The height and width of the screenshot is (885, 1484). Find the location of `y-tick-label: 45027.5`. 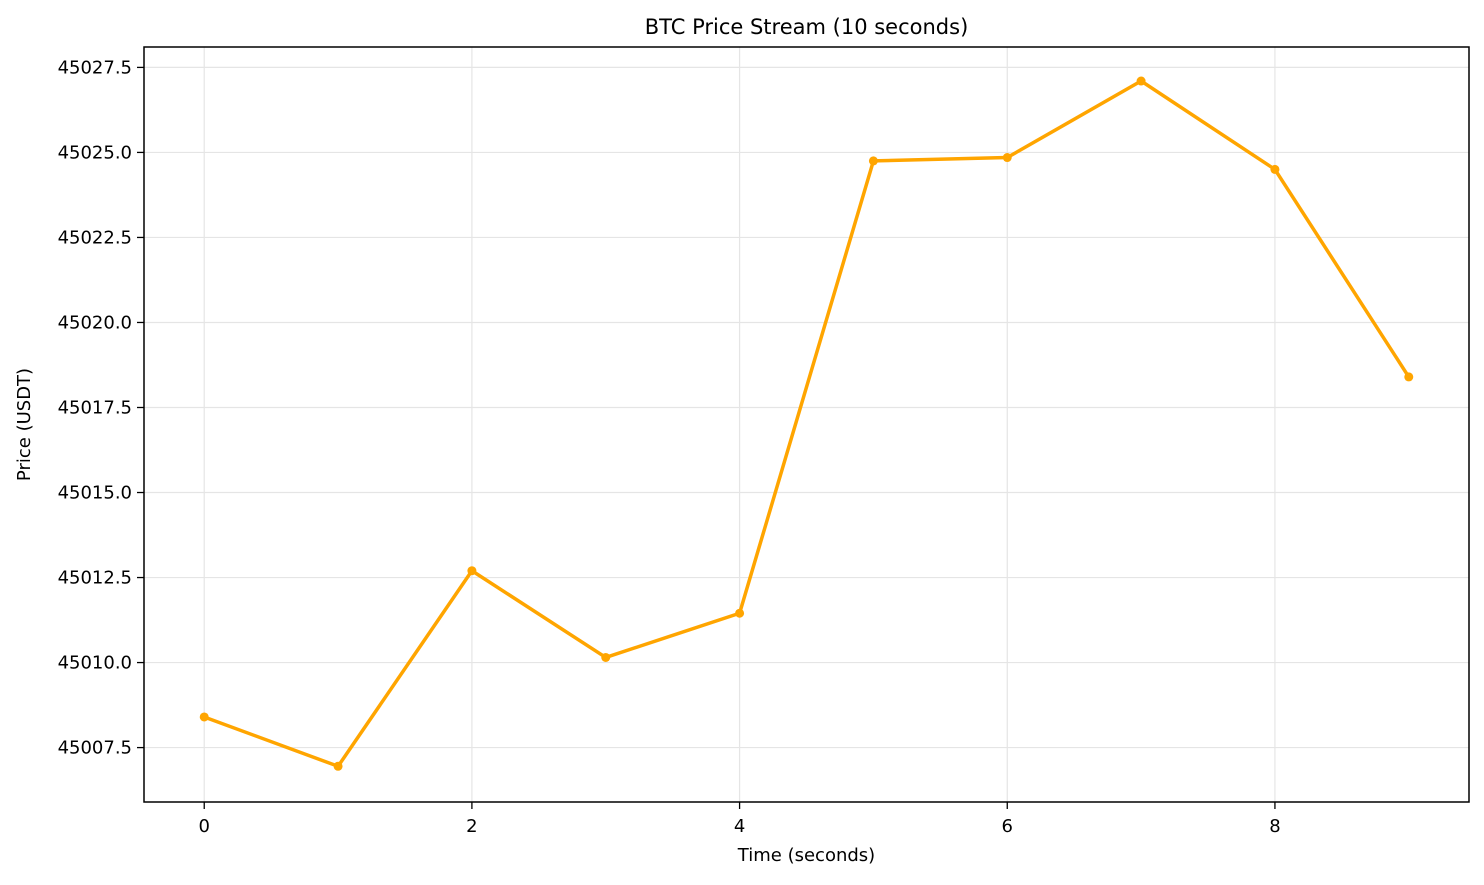

y-tick-label: 45027.5 is located at coordinates (95, 67).